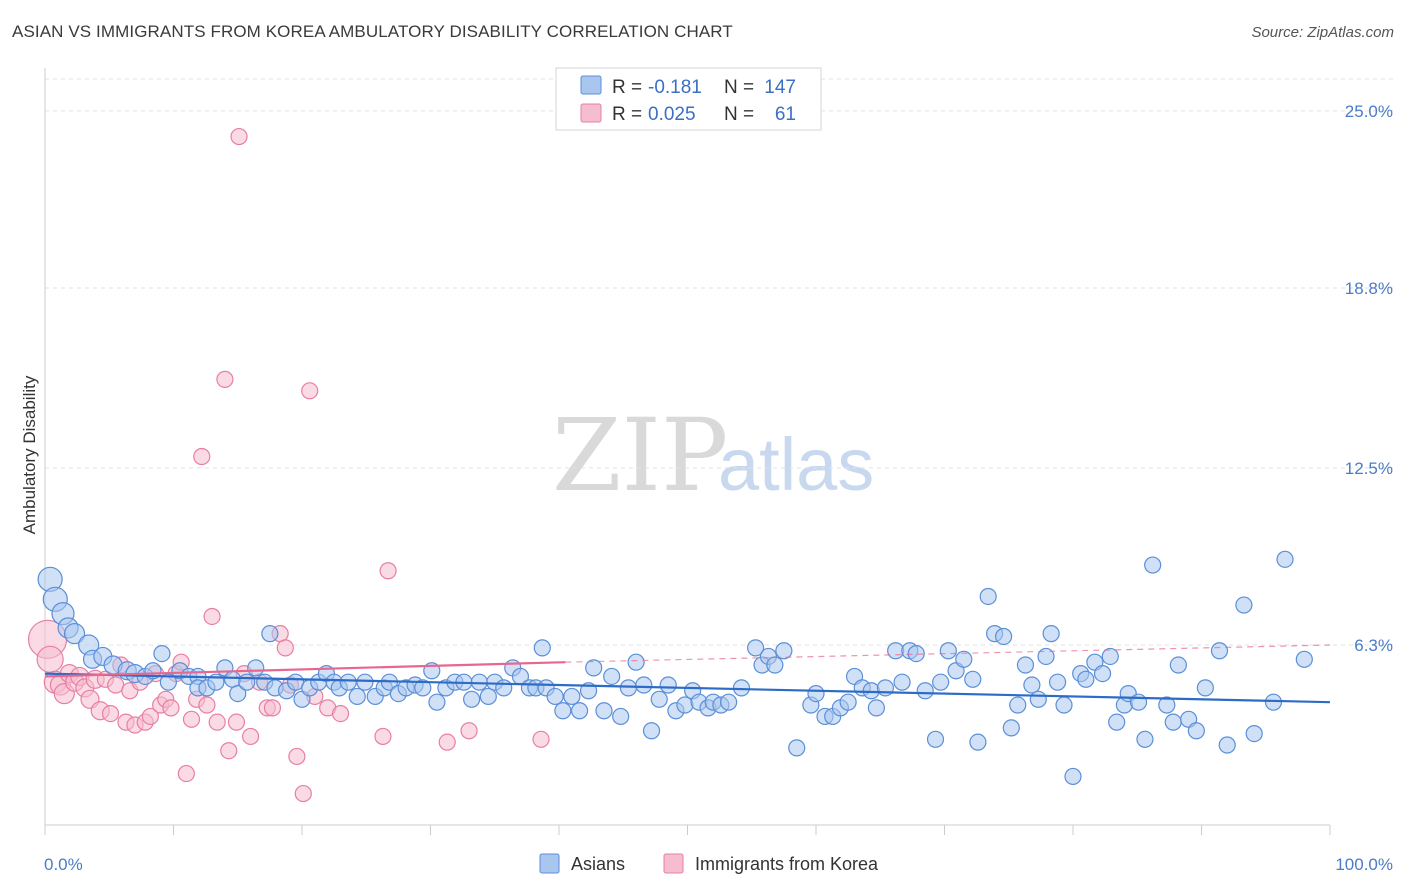  I want to click on stats-legend: R = -0.181 N = 147 R = 0.025 N = 61, so click(688, 99).